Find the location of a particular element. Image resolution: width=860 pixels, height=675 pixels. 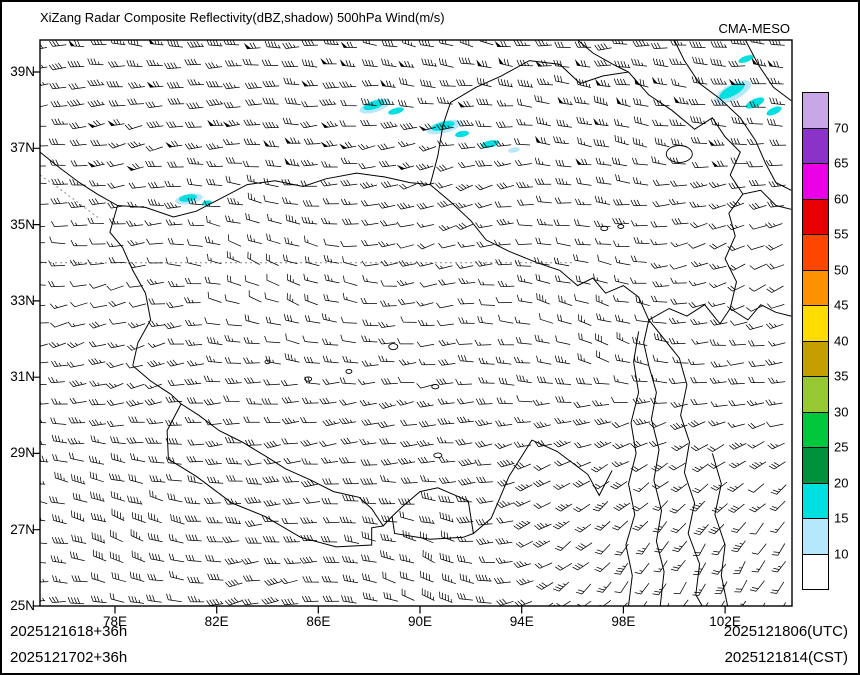

valid-time-utc: 2025121806(UTC) is located at coordinates (785, 631).